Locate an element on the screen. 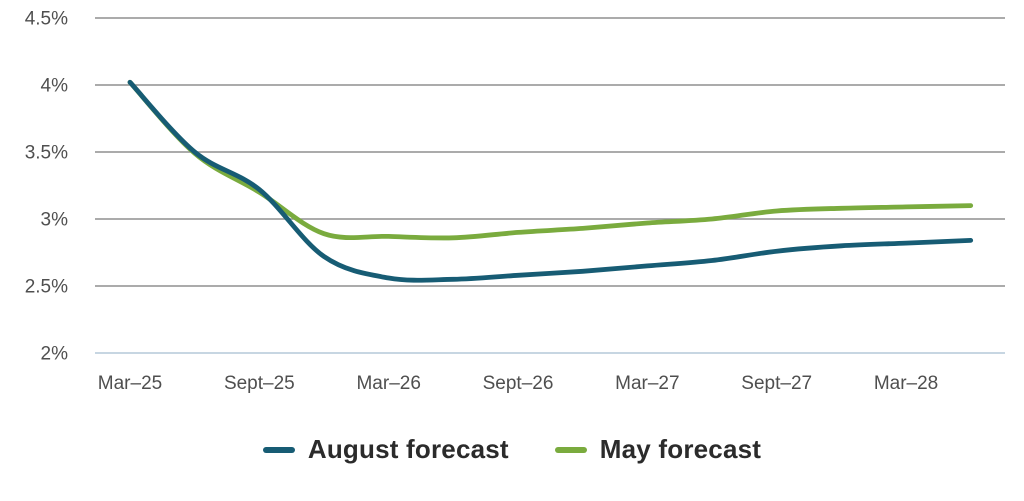 This screenshot has width=1024, height=501. legend-swatch-may-forecast is located at coordinates (570, 449).